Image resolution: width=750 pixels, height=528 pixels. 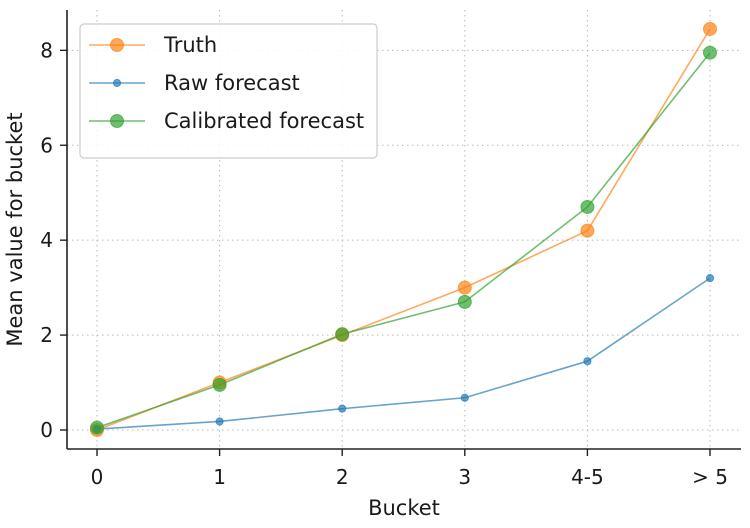 What do you see at coordinates (404, 508) in the screenshot?
I see `x-axis-label: Bucket` at bounding box center [404, 508].